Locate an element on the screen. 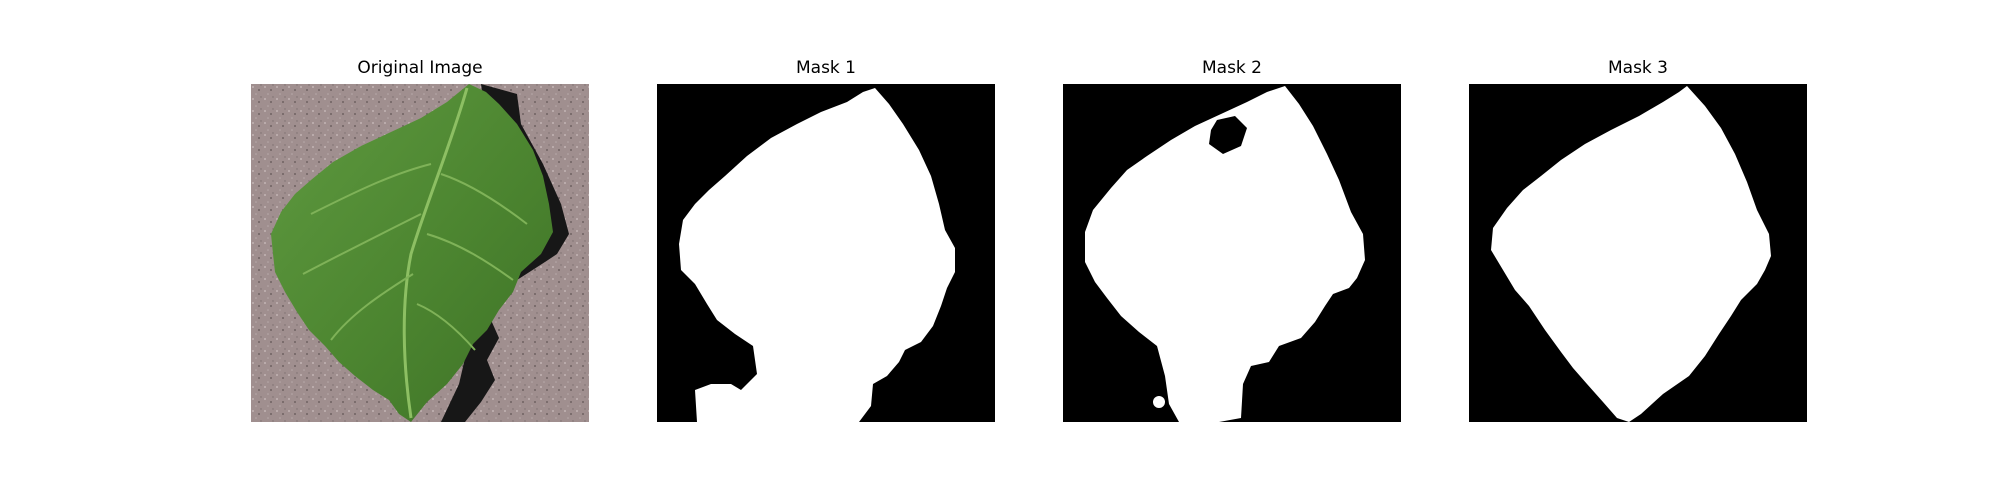 This screenshot has height=500, width=2000. panel-mask-1: Mask 1 is located at coordinates (826, 215).